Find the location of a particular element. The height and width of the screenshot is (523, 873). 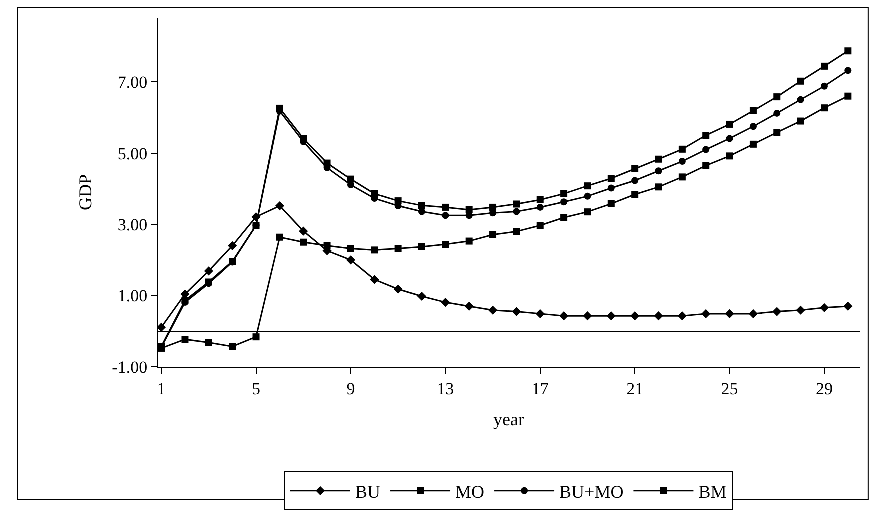

x-tick-label: 17 is located at coordinates (541, 388).